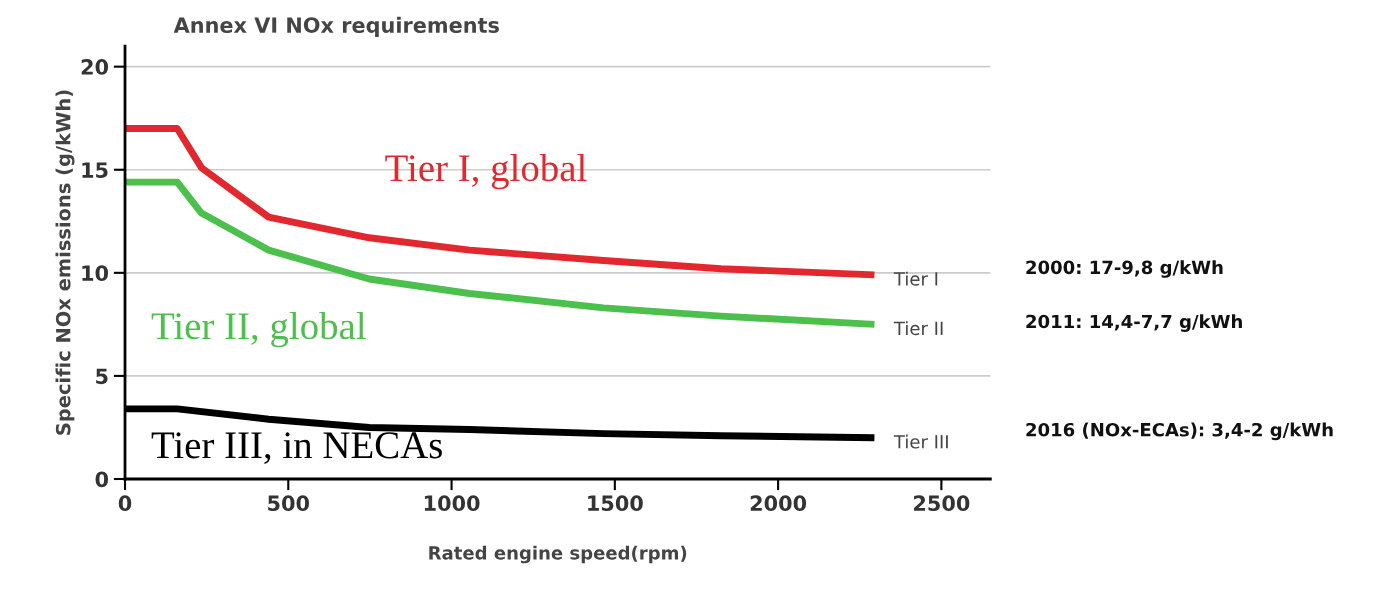 The image size is (1389, 598). I want to click on chart-title: Annex VI NOx requirements, so click(336, 26).